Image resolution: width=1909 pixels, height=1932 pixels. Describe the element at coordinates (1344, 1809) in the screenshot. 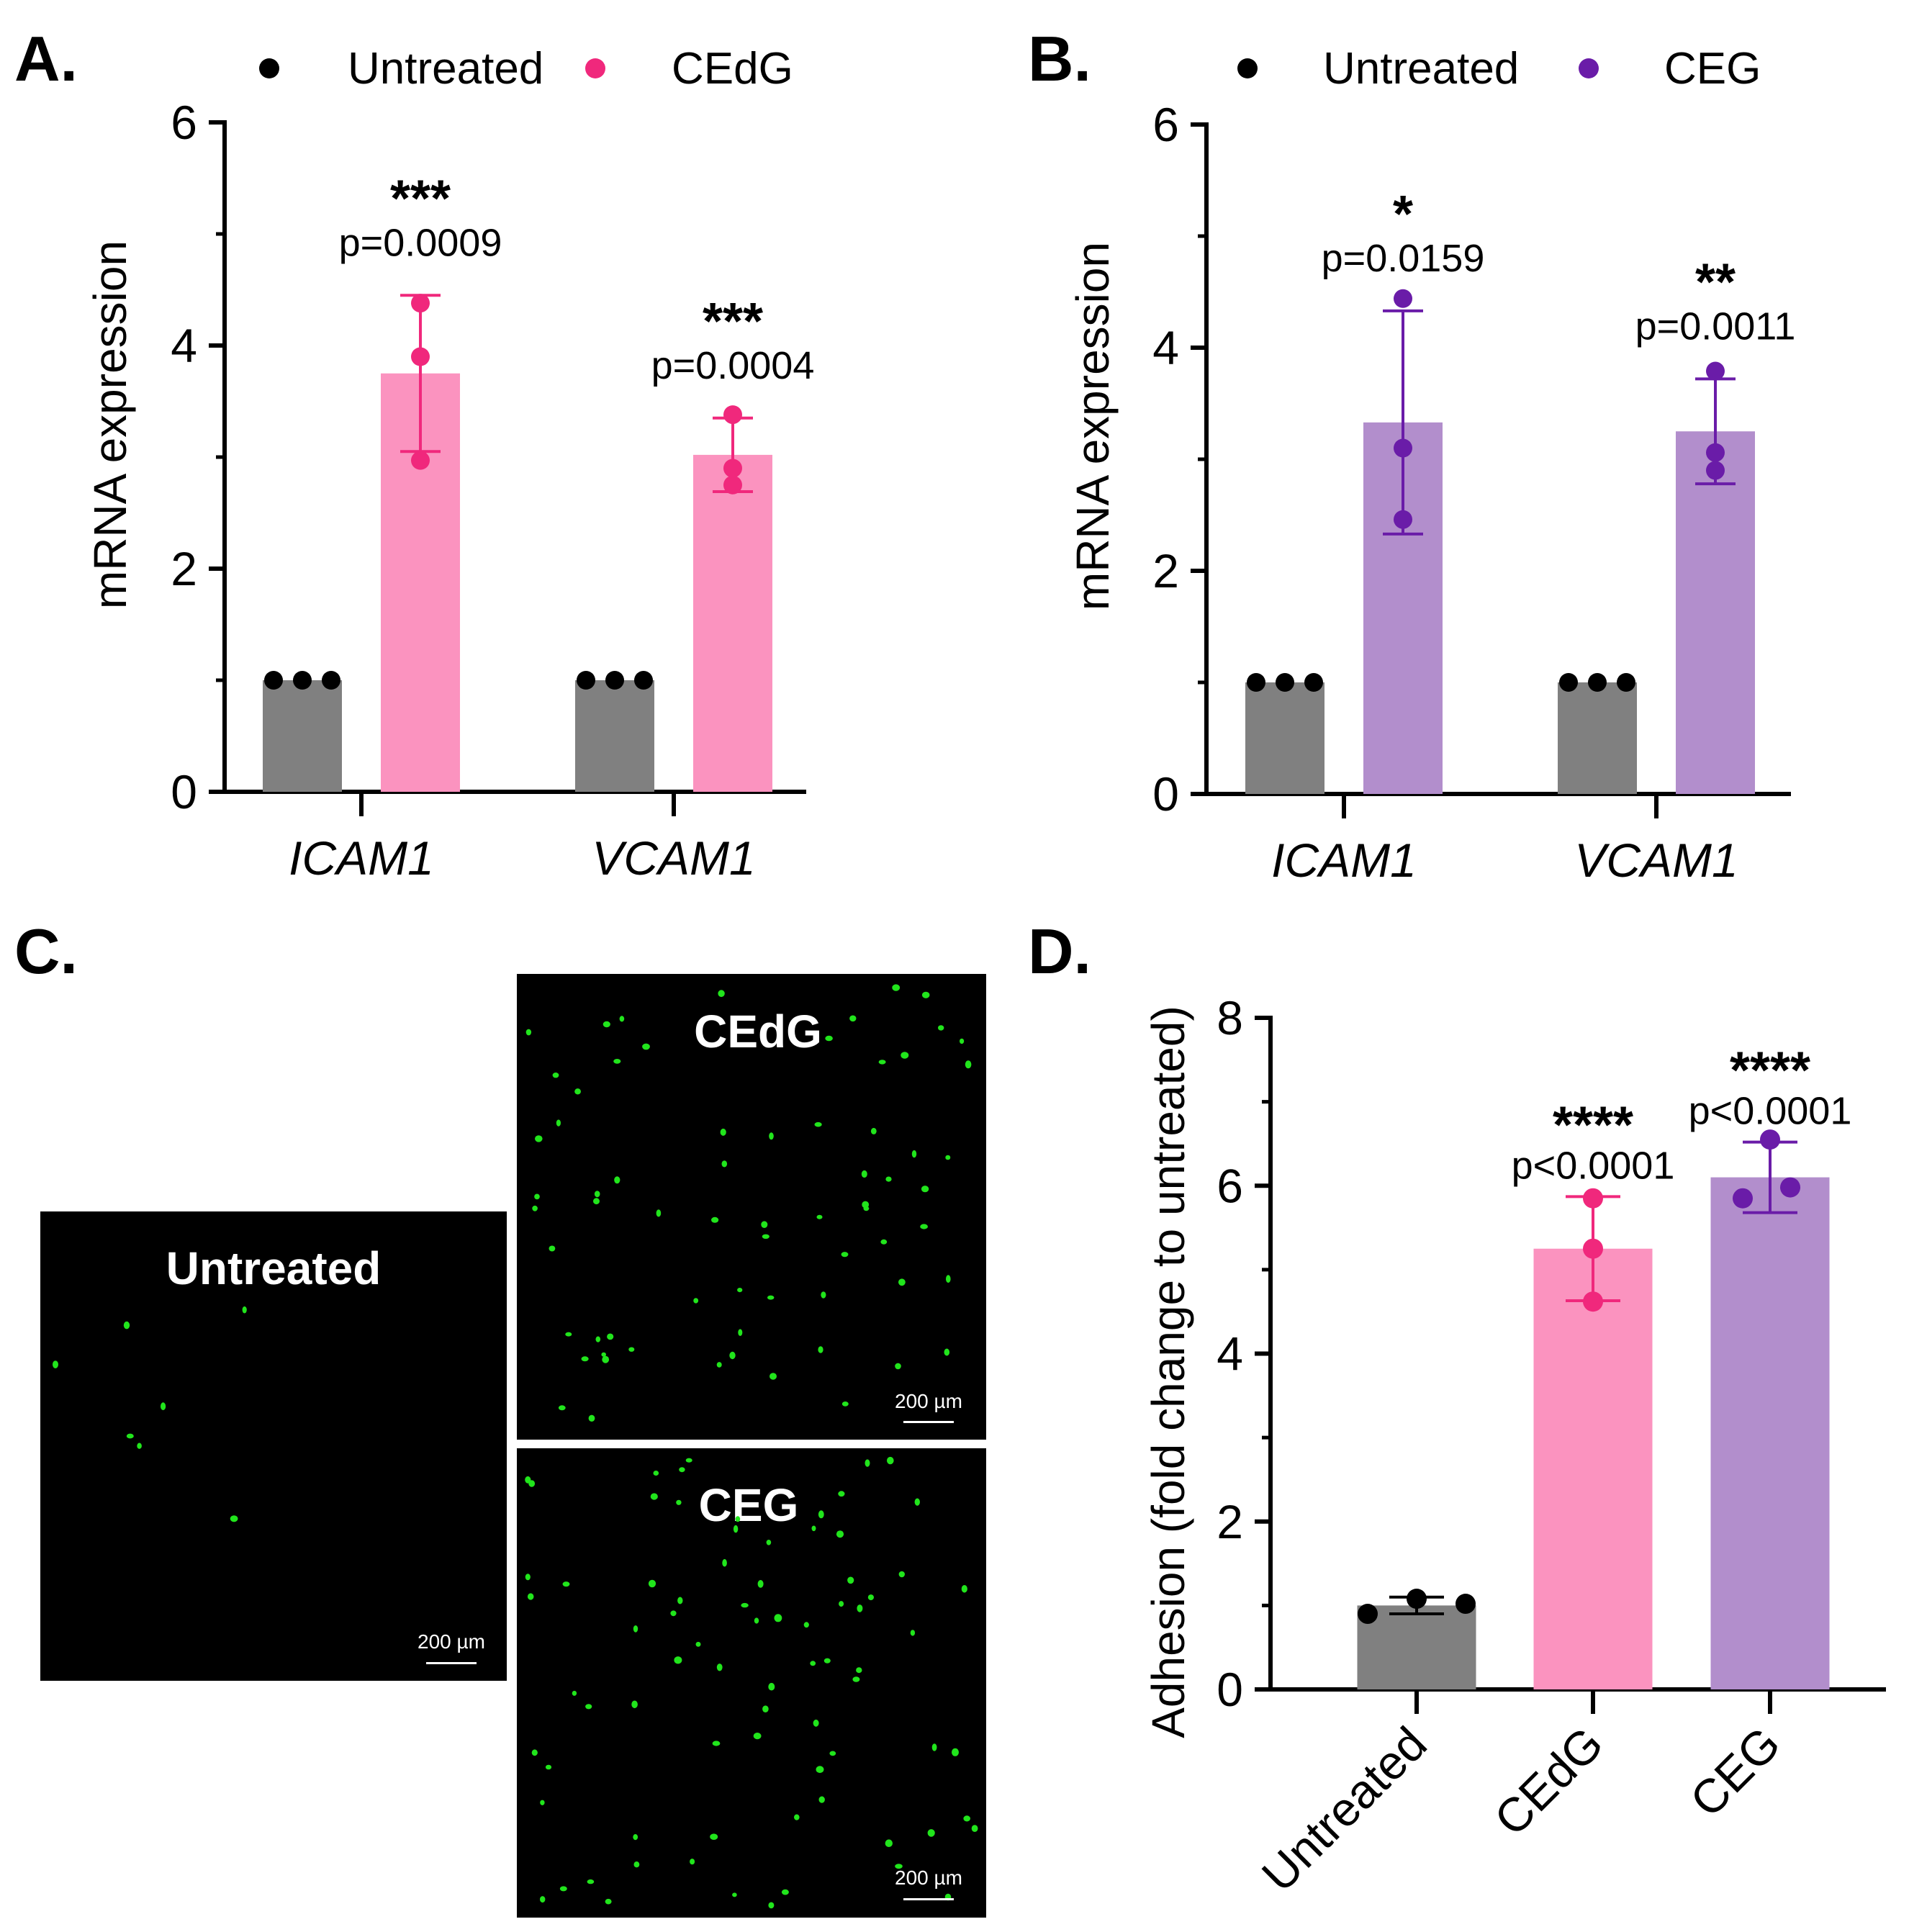

I see `panel-d-x-label-untreated: Untreated` at that location.